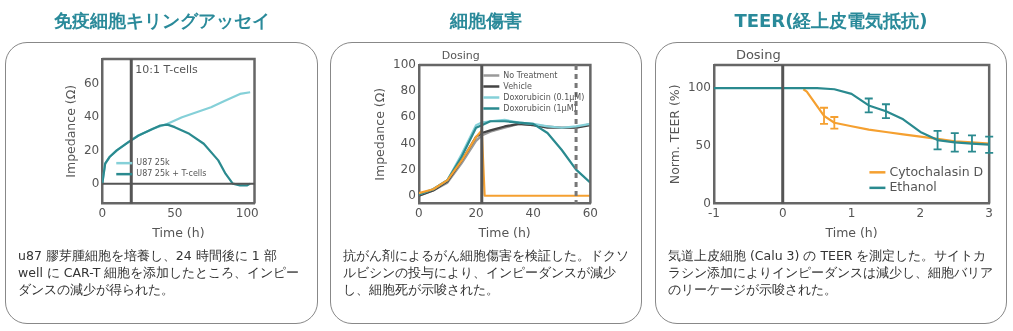 Image resolution: width=1013 pixels, height=331 pixels. Describe the element at coordinates (247, 212) in the screenshot. I see `x-tick-label: 100` at that location.